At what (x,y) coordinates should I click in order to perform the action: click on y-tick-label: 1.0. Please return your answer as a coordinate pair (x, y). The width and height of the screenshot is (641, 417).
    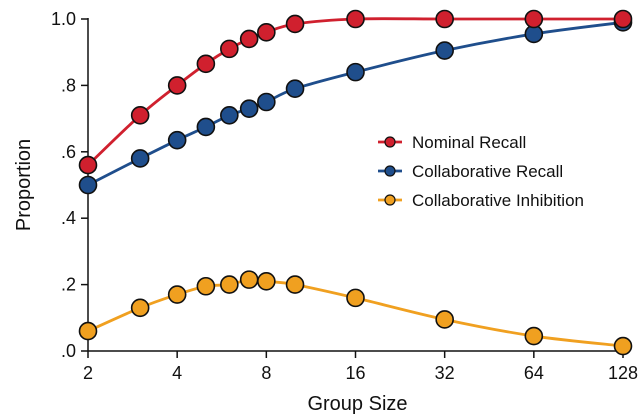
    Looking at the image, I should click on (63, 19).